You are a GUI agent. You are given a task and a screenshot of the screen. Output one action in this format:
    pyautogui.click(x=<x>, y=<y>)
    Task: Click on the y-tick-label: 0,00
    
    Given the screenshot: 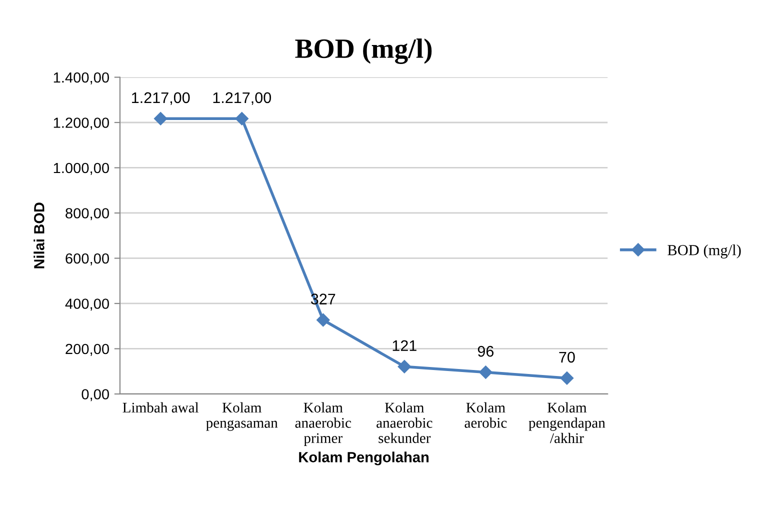 What is the action you would take?
    pyautogui.click(x=95, y=395)
    